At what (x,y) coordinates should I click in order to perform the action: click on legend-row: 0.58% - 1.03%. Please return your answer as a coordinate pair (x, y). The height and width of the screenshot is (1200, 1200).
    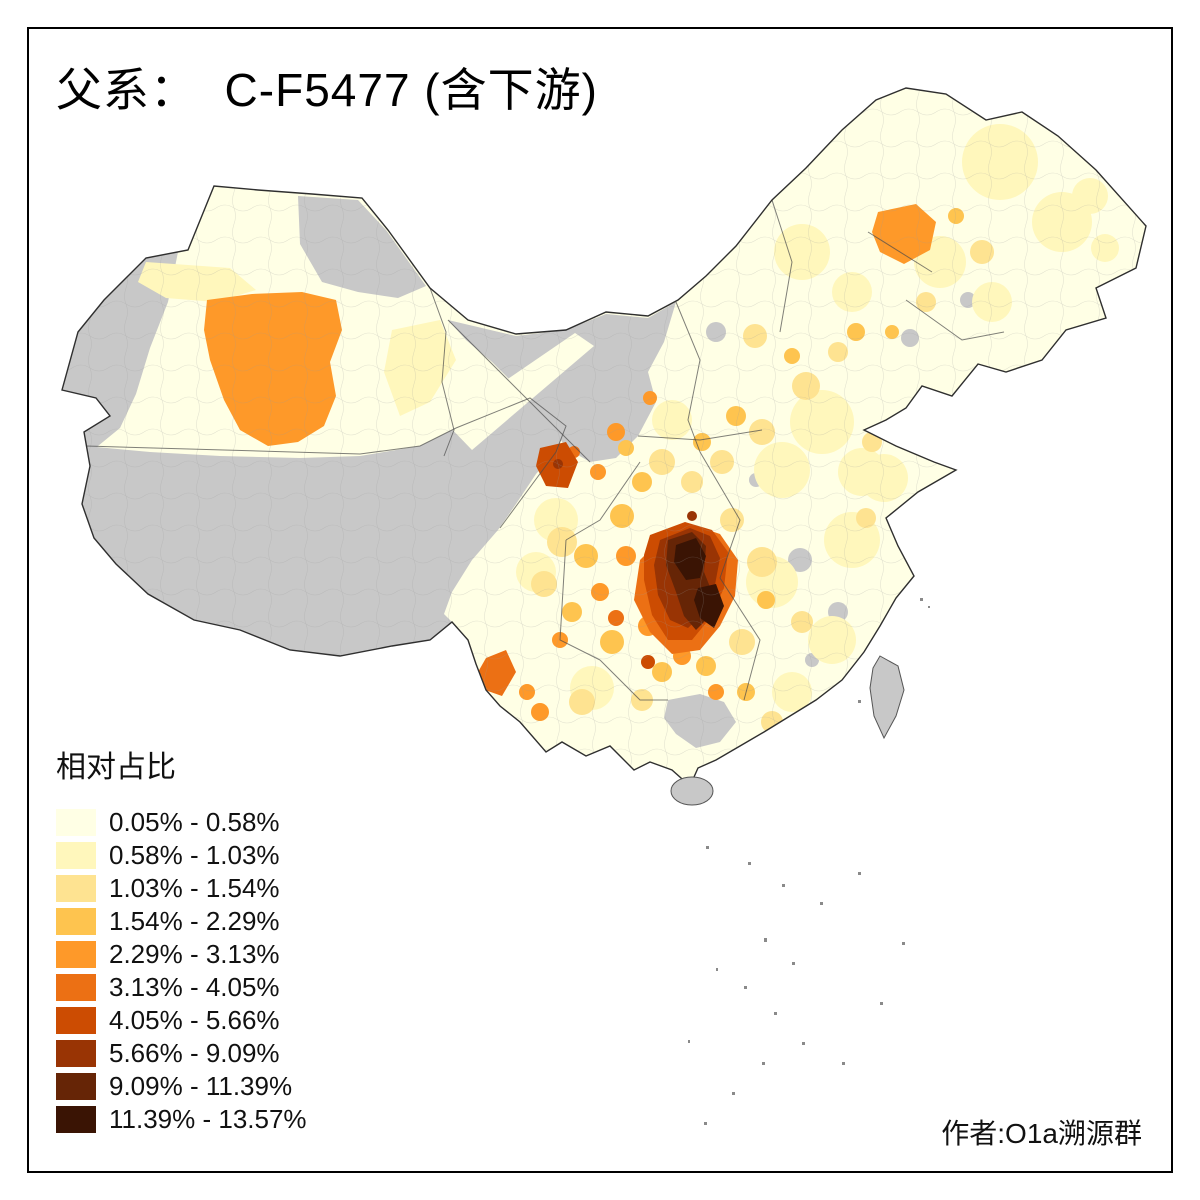
    Looking at the image, I should click on (181, 855).